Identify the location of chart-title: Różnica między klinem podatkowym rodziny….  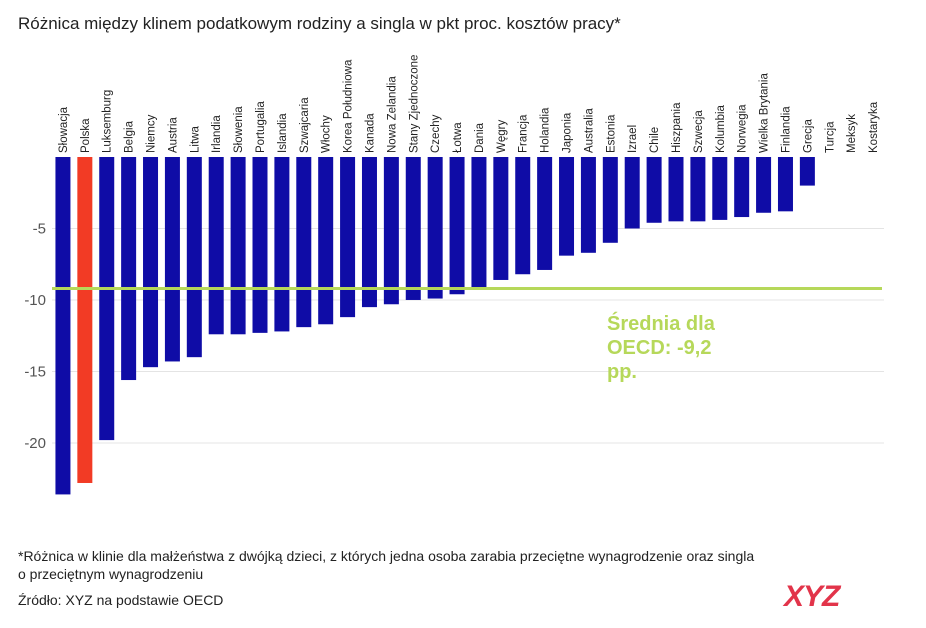
(319, 23).